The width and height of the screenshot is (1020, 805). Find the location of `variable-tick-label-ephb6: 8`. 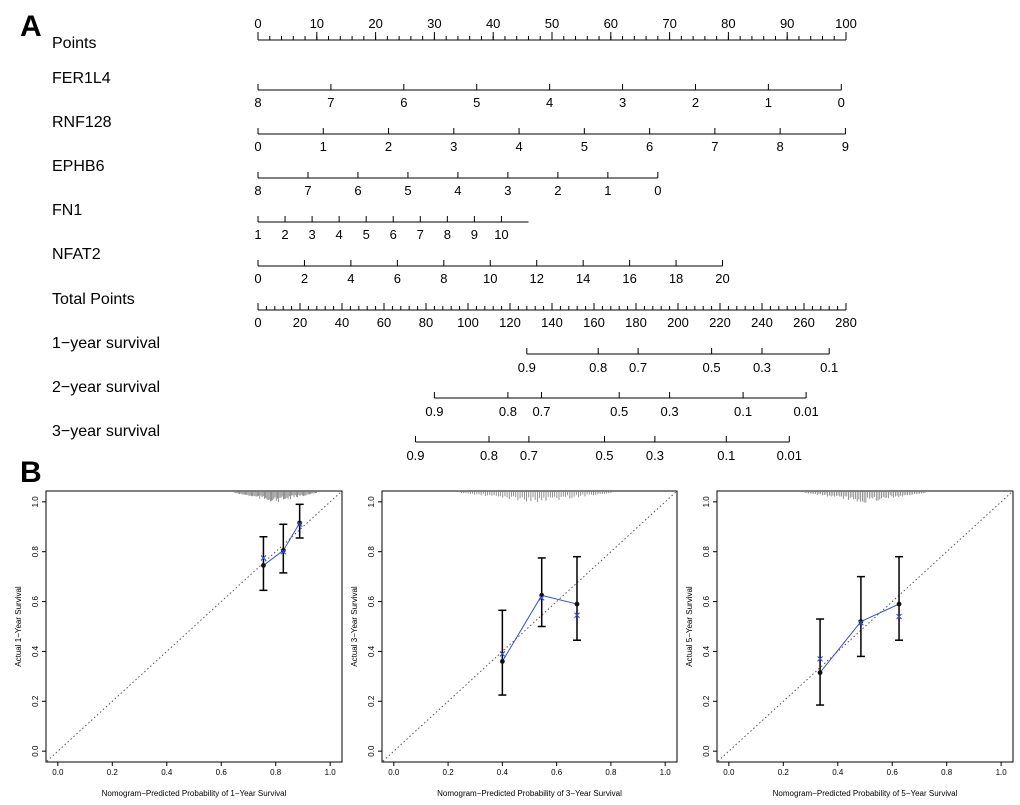

variable-tick-label-ephb6: 8 is located at coordinates (257, 190).